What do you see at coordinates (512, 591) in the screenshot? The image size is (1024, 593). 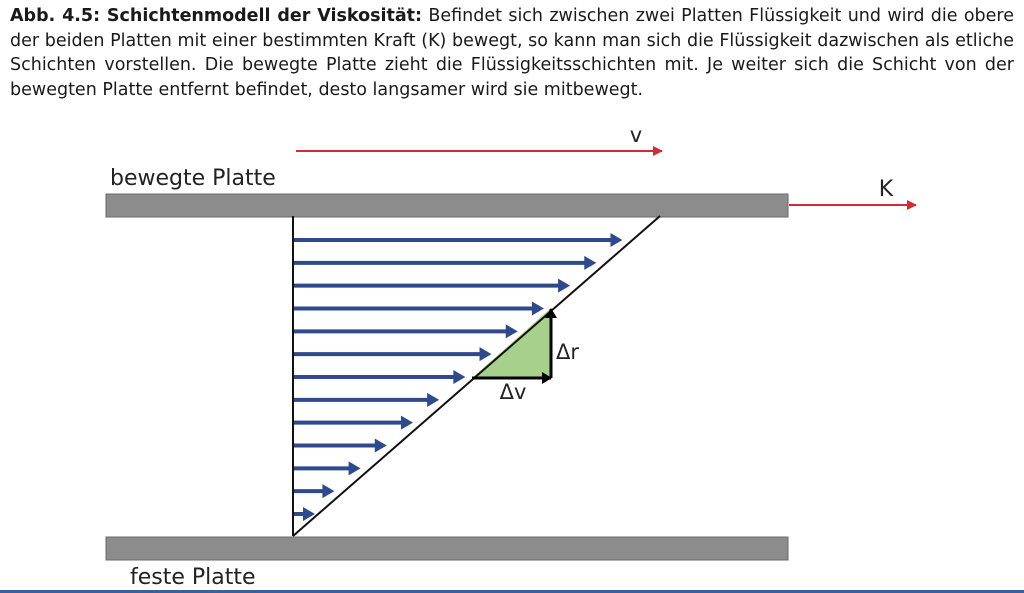 I see `bottom-rule` at bounding box center [512, 591].